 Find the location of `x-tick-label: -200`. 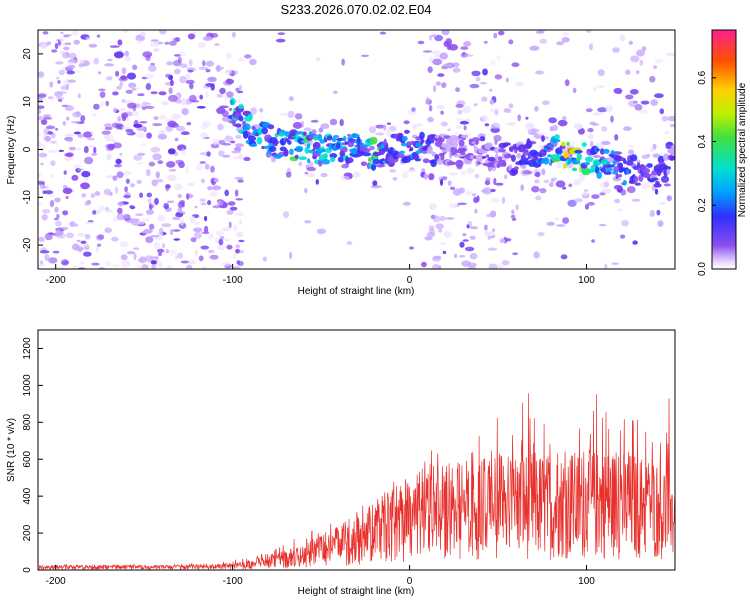

x-tick-label: -200 is located at coordinates (56, 581).